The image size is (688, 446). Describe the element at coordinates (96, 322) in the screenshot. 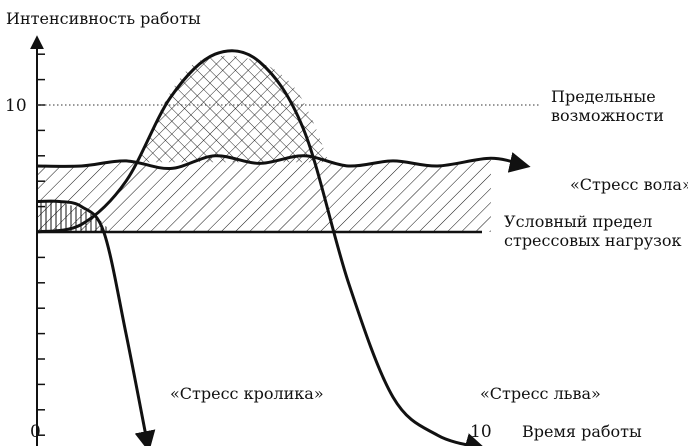

I see `series-rabbit-line` at that location.